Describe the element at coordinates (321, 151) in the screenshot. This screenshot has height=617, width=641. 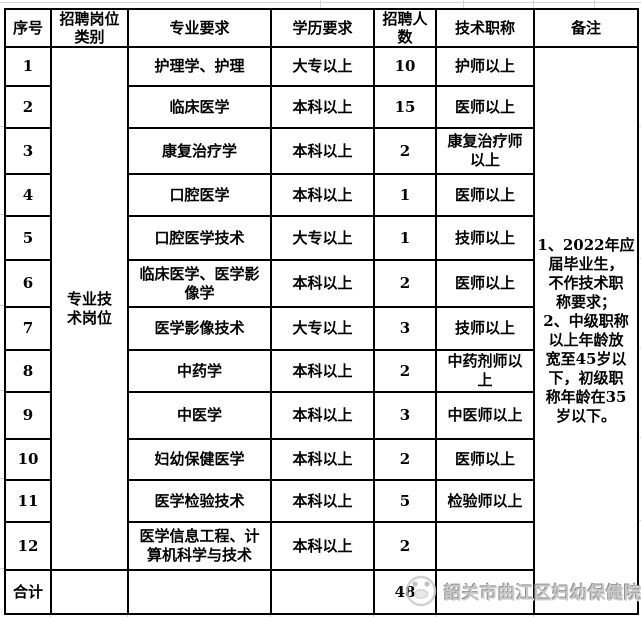
I see `table-row: 3 康复治疗学 本科以上 2 康复治疗师 以上` at that location.